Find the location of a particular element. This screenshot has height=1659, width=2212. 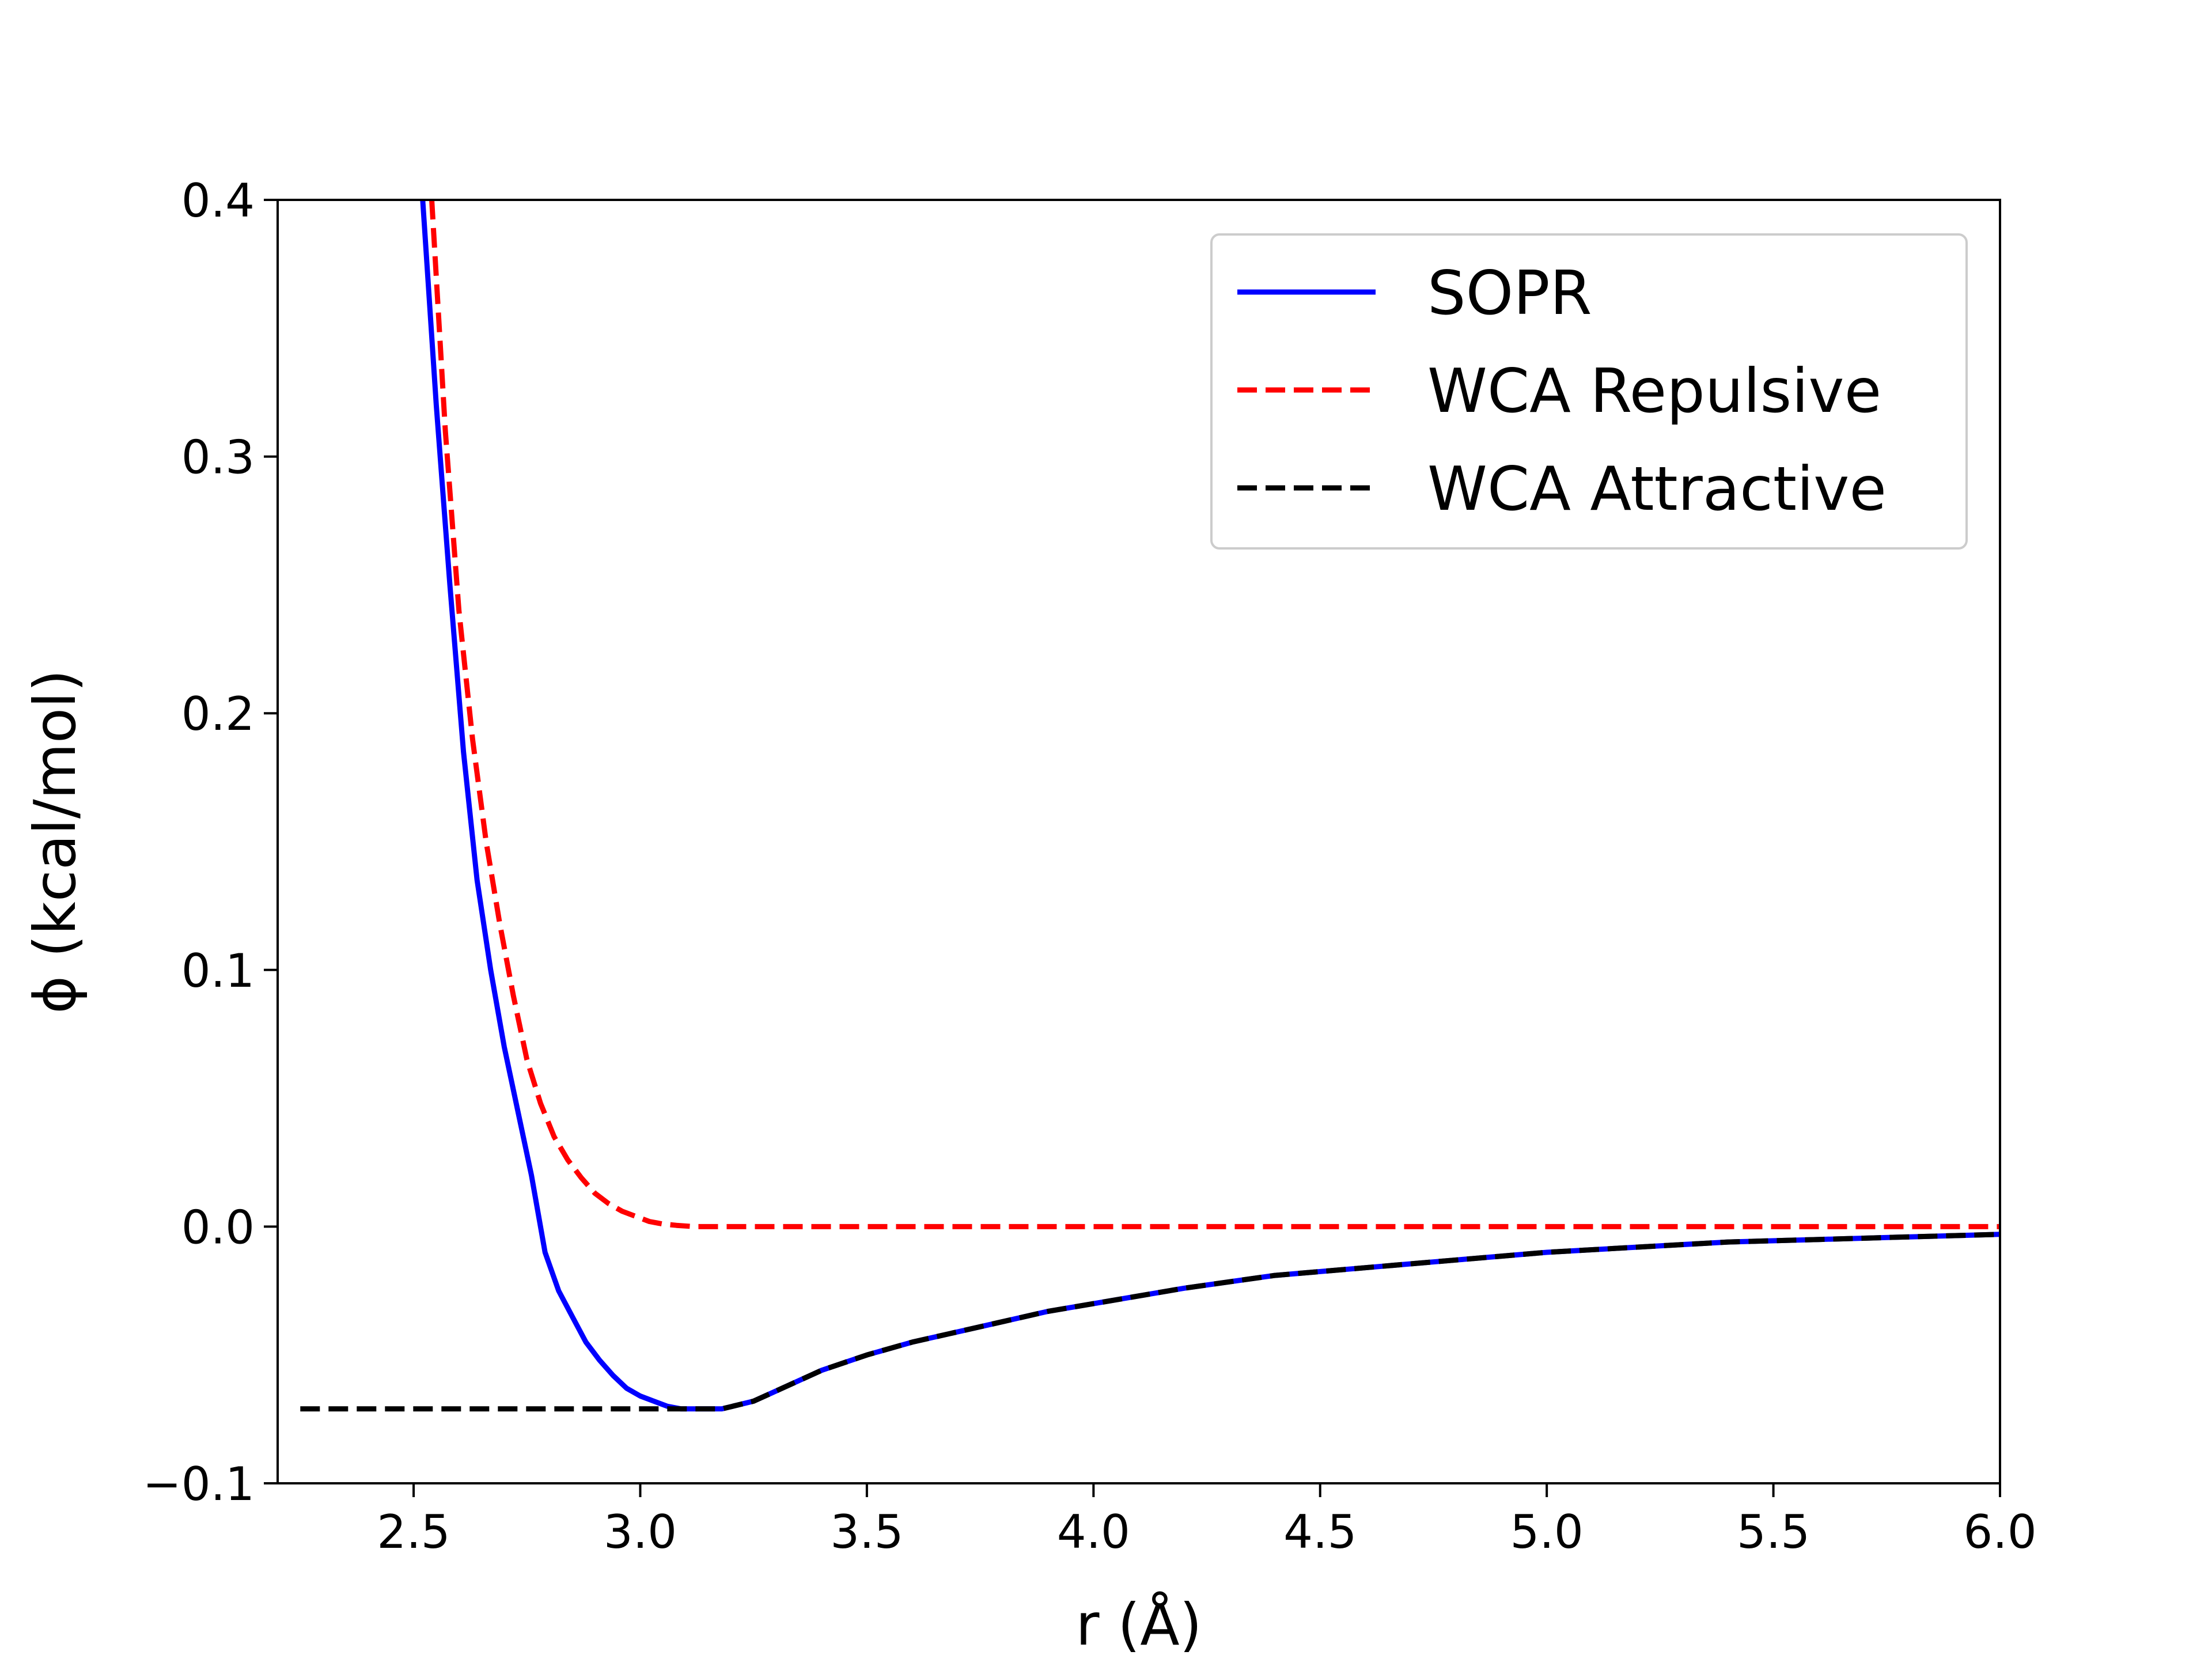

y-tick-label: −0.1 is located at coordinates (199, 1484).